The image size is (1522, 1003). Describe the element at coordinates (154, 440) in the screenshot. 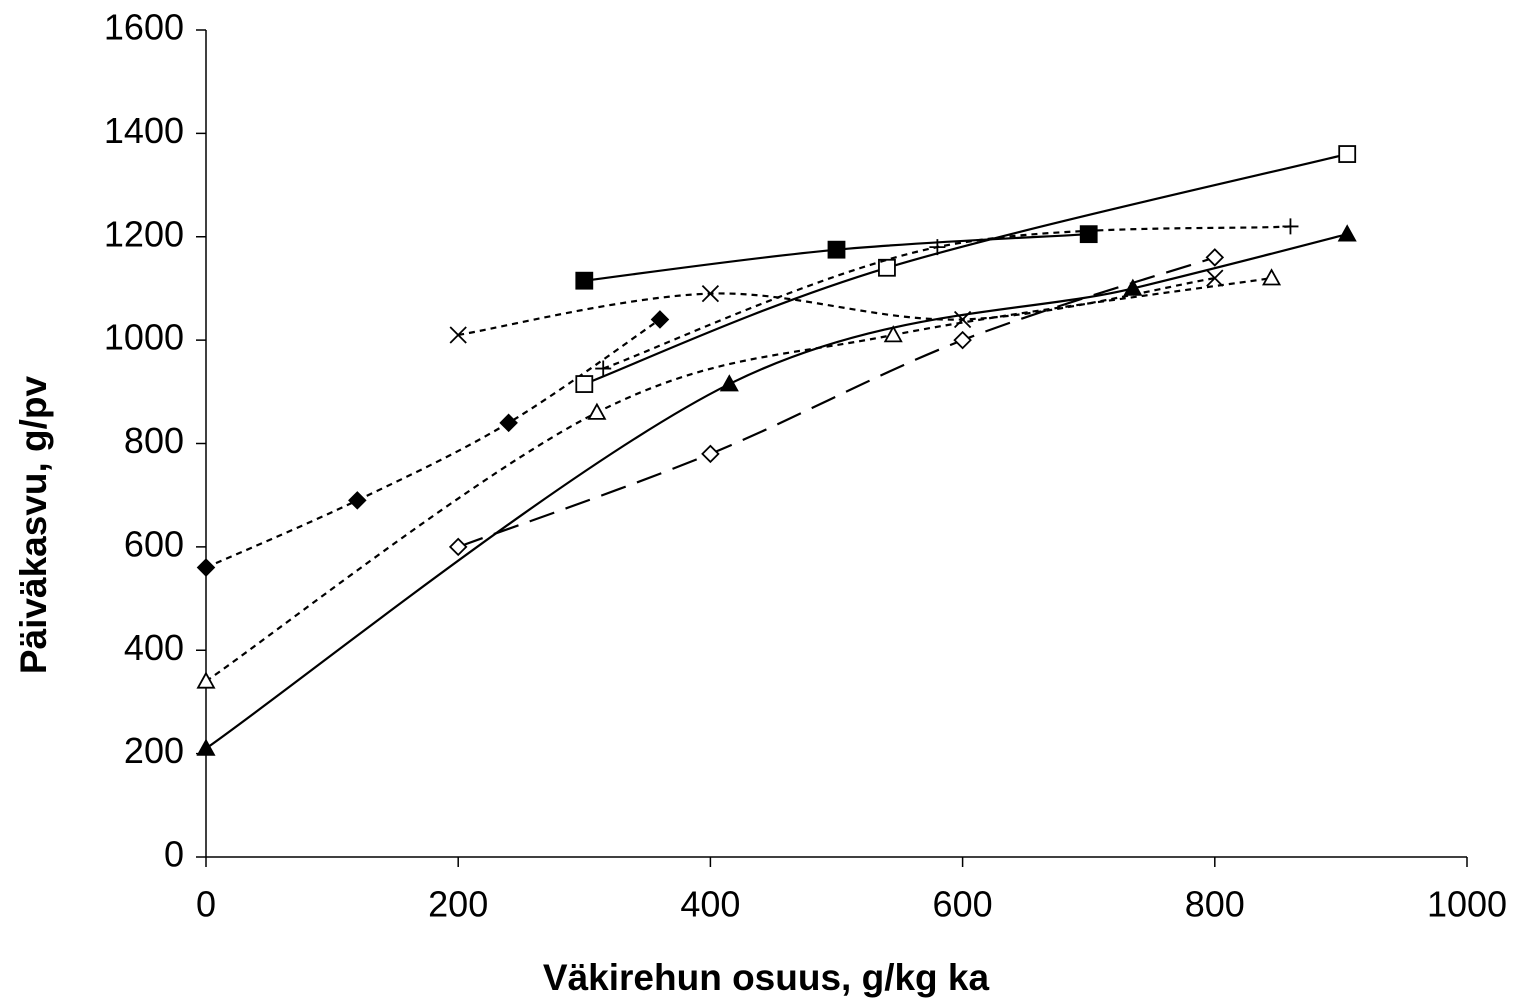

I see `y-tick-label: 800` at that location.